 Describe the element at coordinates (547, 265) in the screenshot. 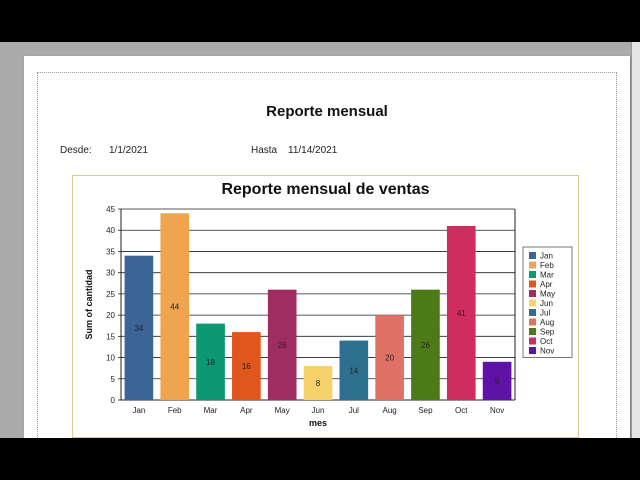

I see `legend-label: Feb` at that location.